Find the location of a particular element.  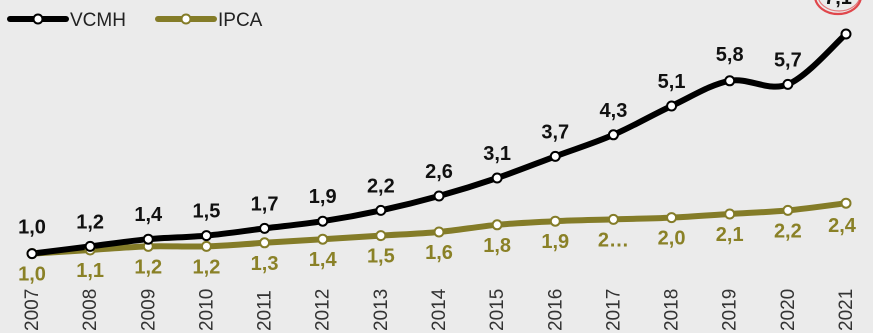

vcmh-data-label: 7,1 is located at coordinates (838, 4).